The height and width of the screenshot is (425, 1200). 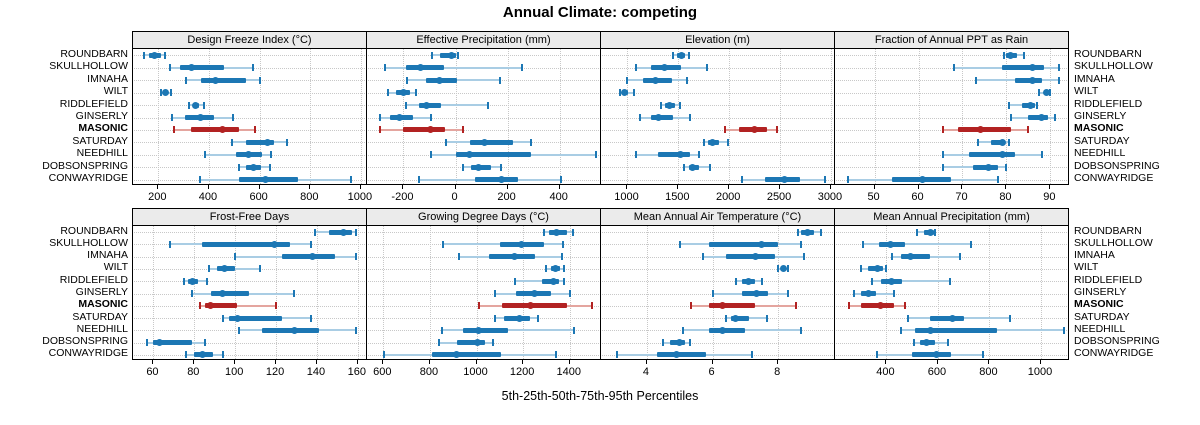 I want to click on panel-strip: Frost-Free Days, so click(x=249, y=217).